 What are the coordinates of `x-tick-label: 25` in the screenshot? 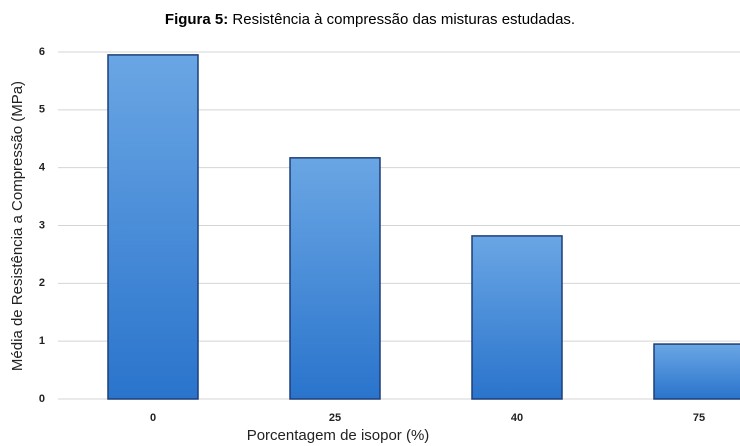 It's located at (335, 418).